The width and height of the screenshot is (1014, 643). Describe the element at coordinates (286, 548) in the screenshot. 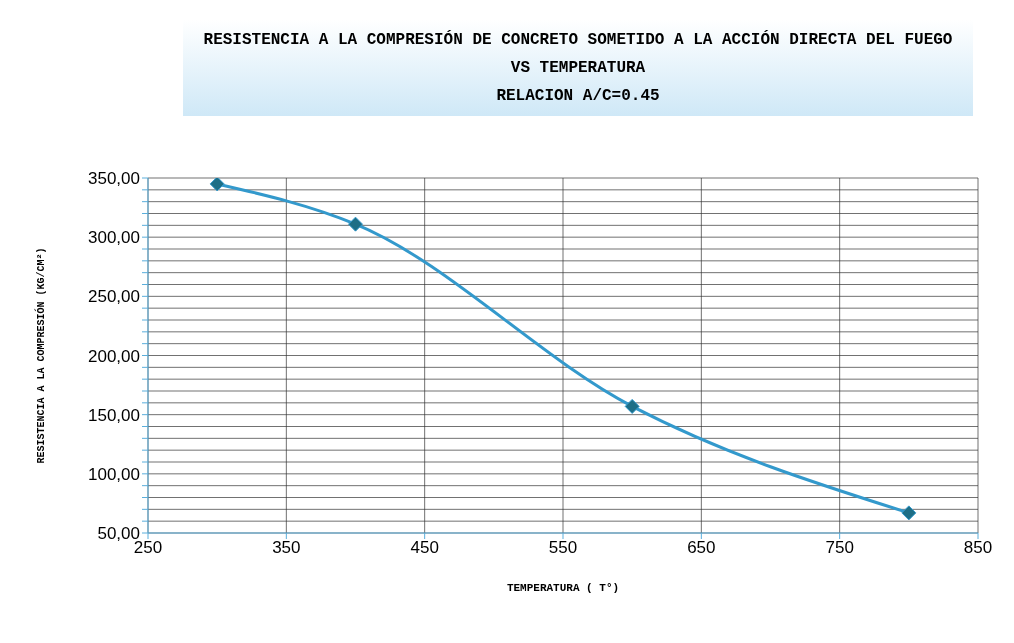

I see `x-tick-label: 350` at that location.